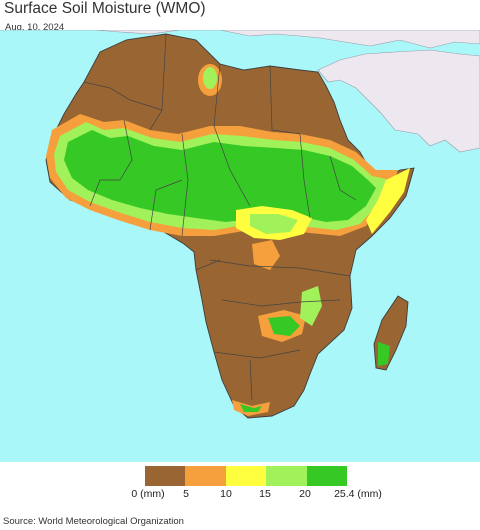 This screenshot has height=530, width=480. Describe the element at coordinates (220, 176) in the screenshot. I see `sahel-green-band` at that location.